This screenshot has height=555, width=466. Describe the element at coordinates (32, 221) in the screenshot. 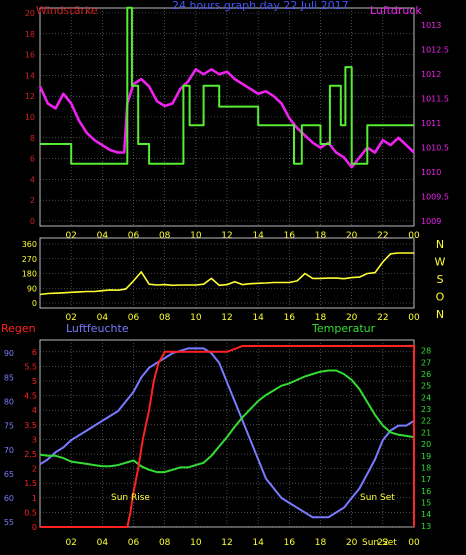

I see `wind-tick-label: 0` at that location.